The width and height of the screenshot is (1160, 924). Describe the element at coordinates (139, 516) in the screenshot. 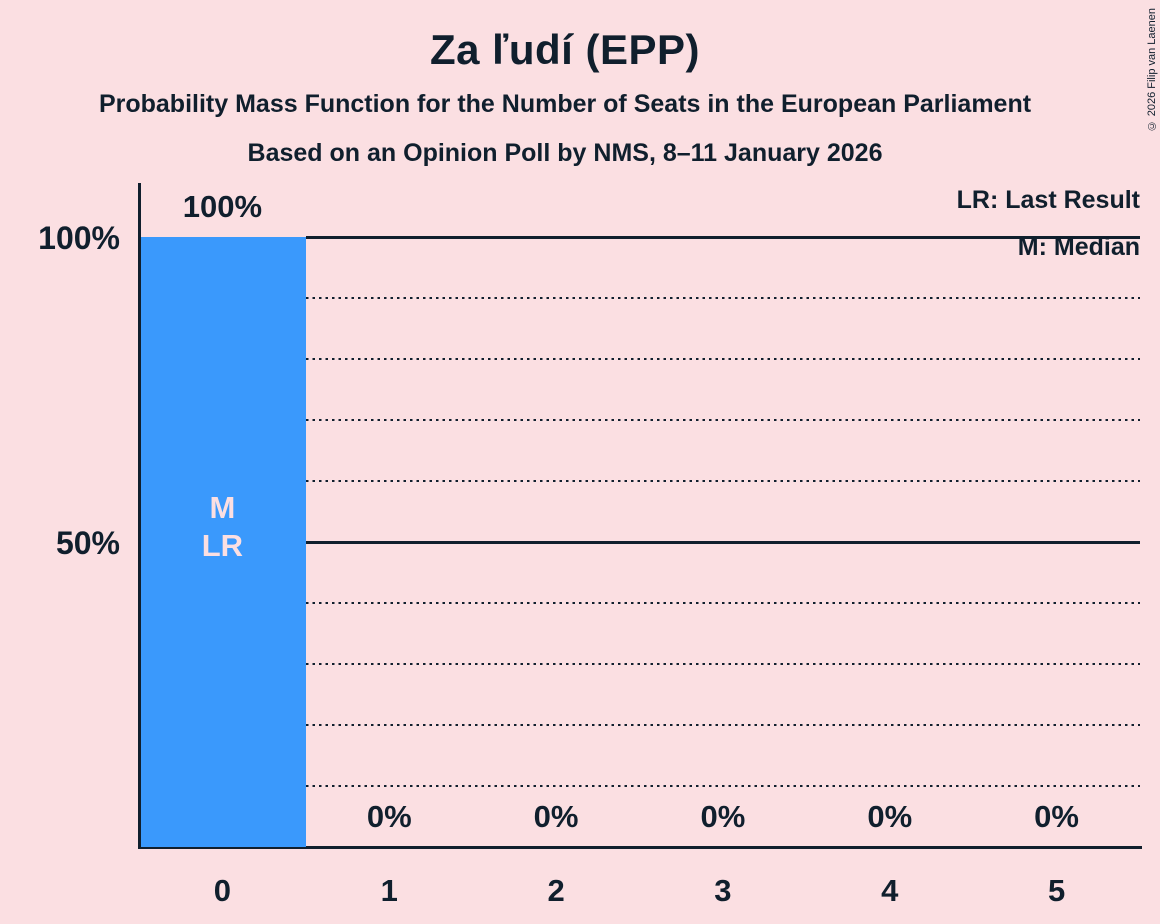

I see `y-axis-line` at that location.